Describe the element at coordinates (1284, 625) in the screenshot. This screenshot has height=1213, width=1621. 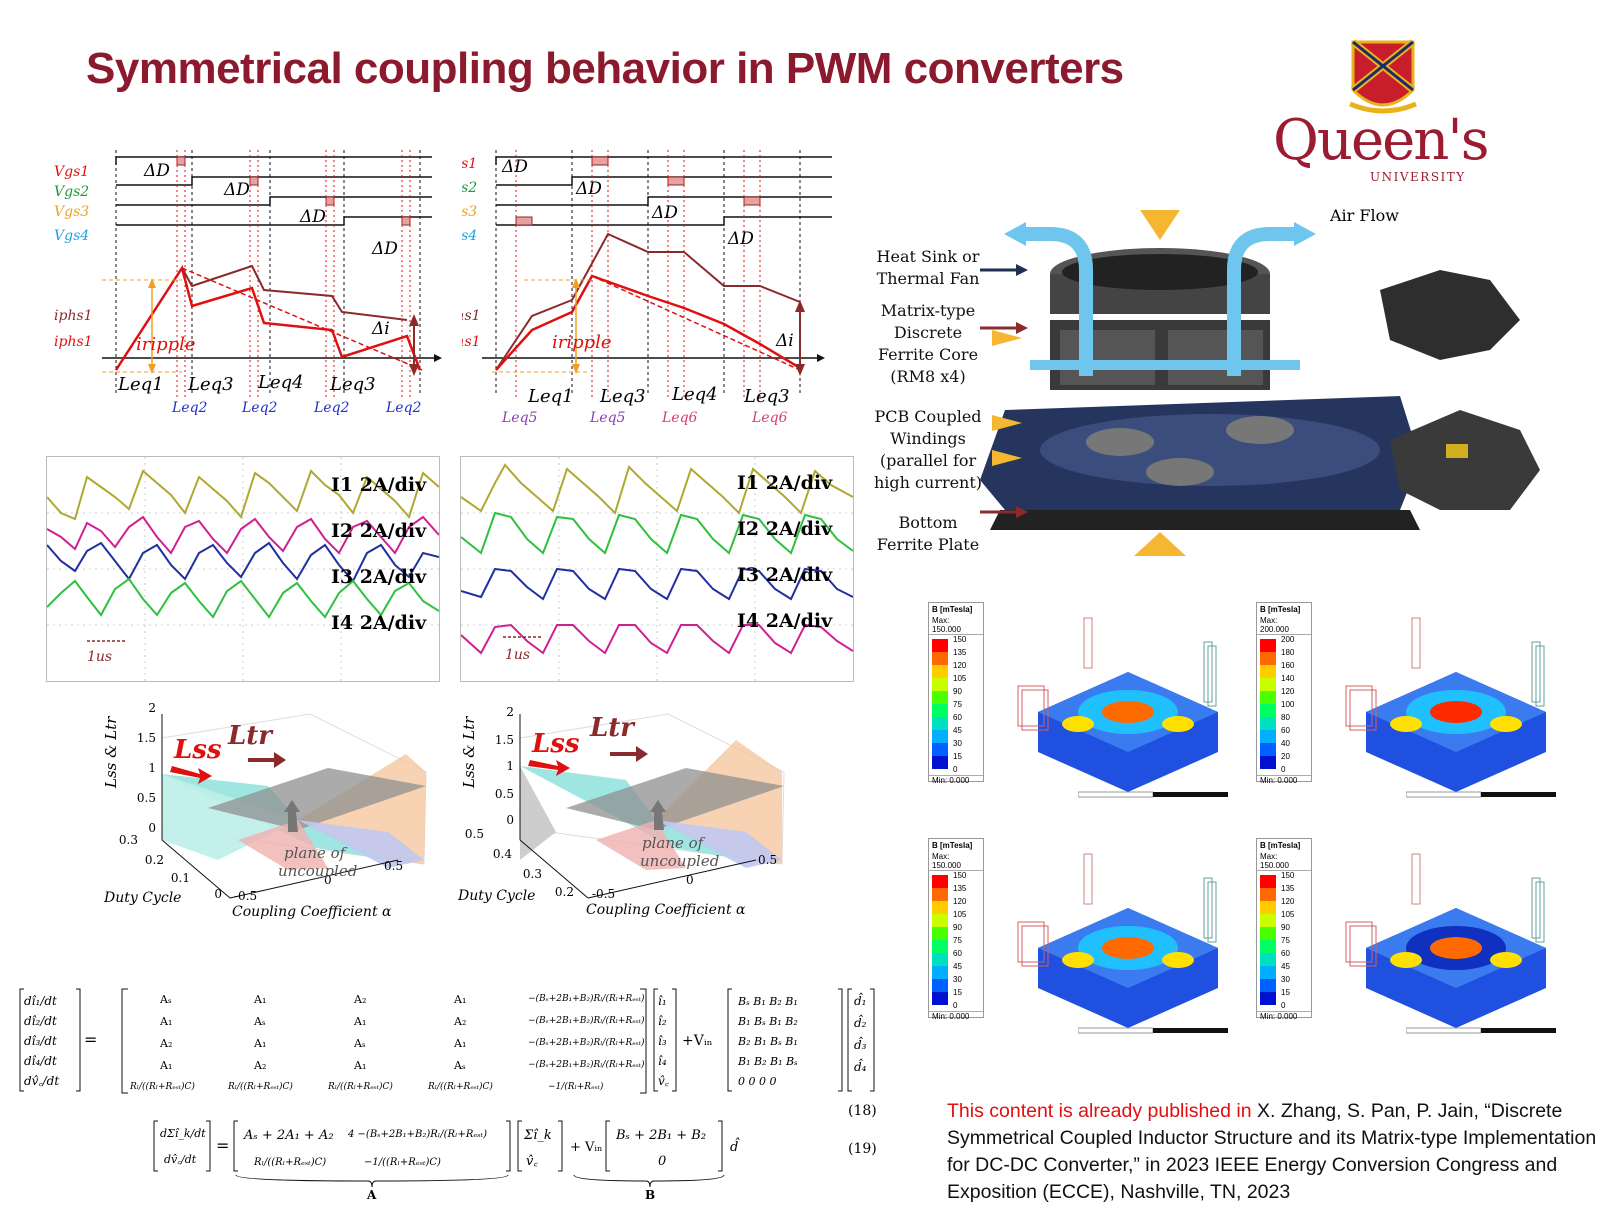
I see `fem-max: Max: 200.000` at that location.